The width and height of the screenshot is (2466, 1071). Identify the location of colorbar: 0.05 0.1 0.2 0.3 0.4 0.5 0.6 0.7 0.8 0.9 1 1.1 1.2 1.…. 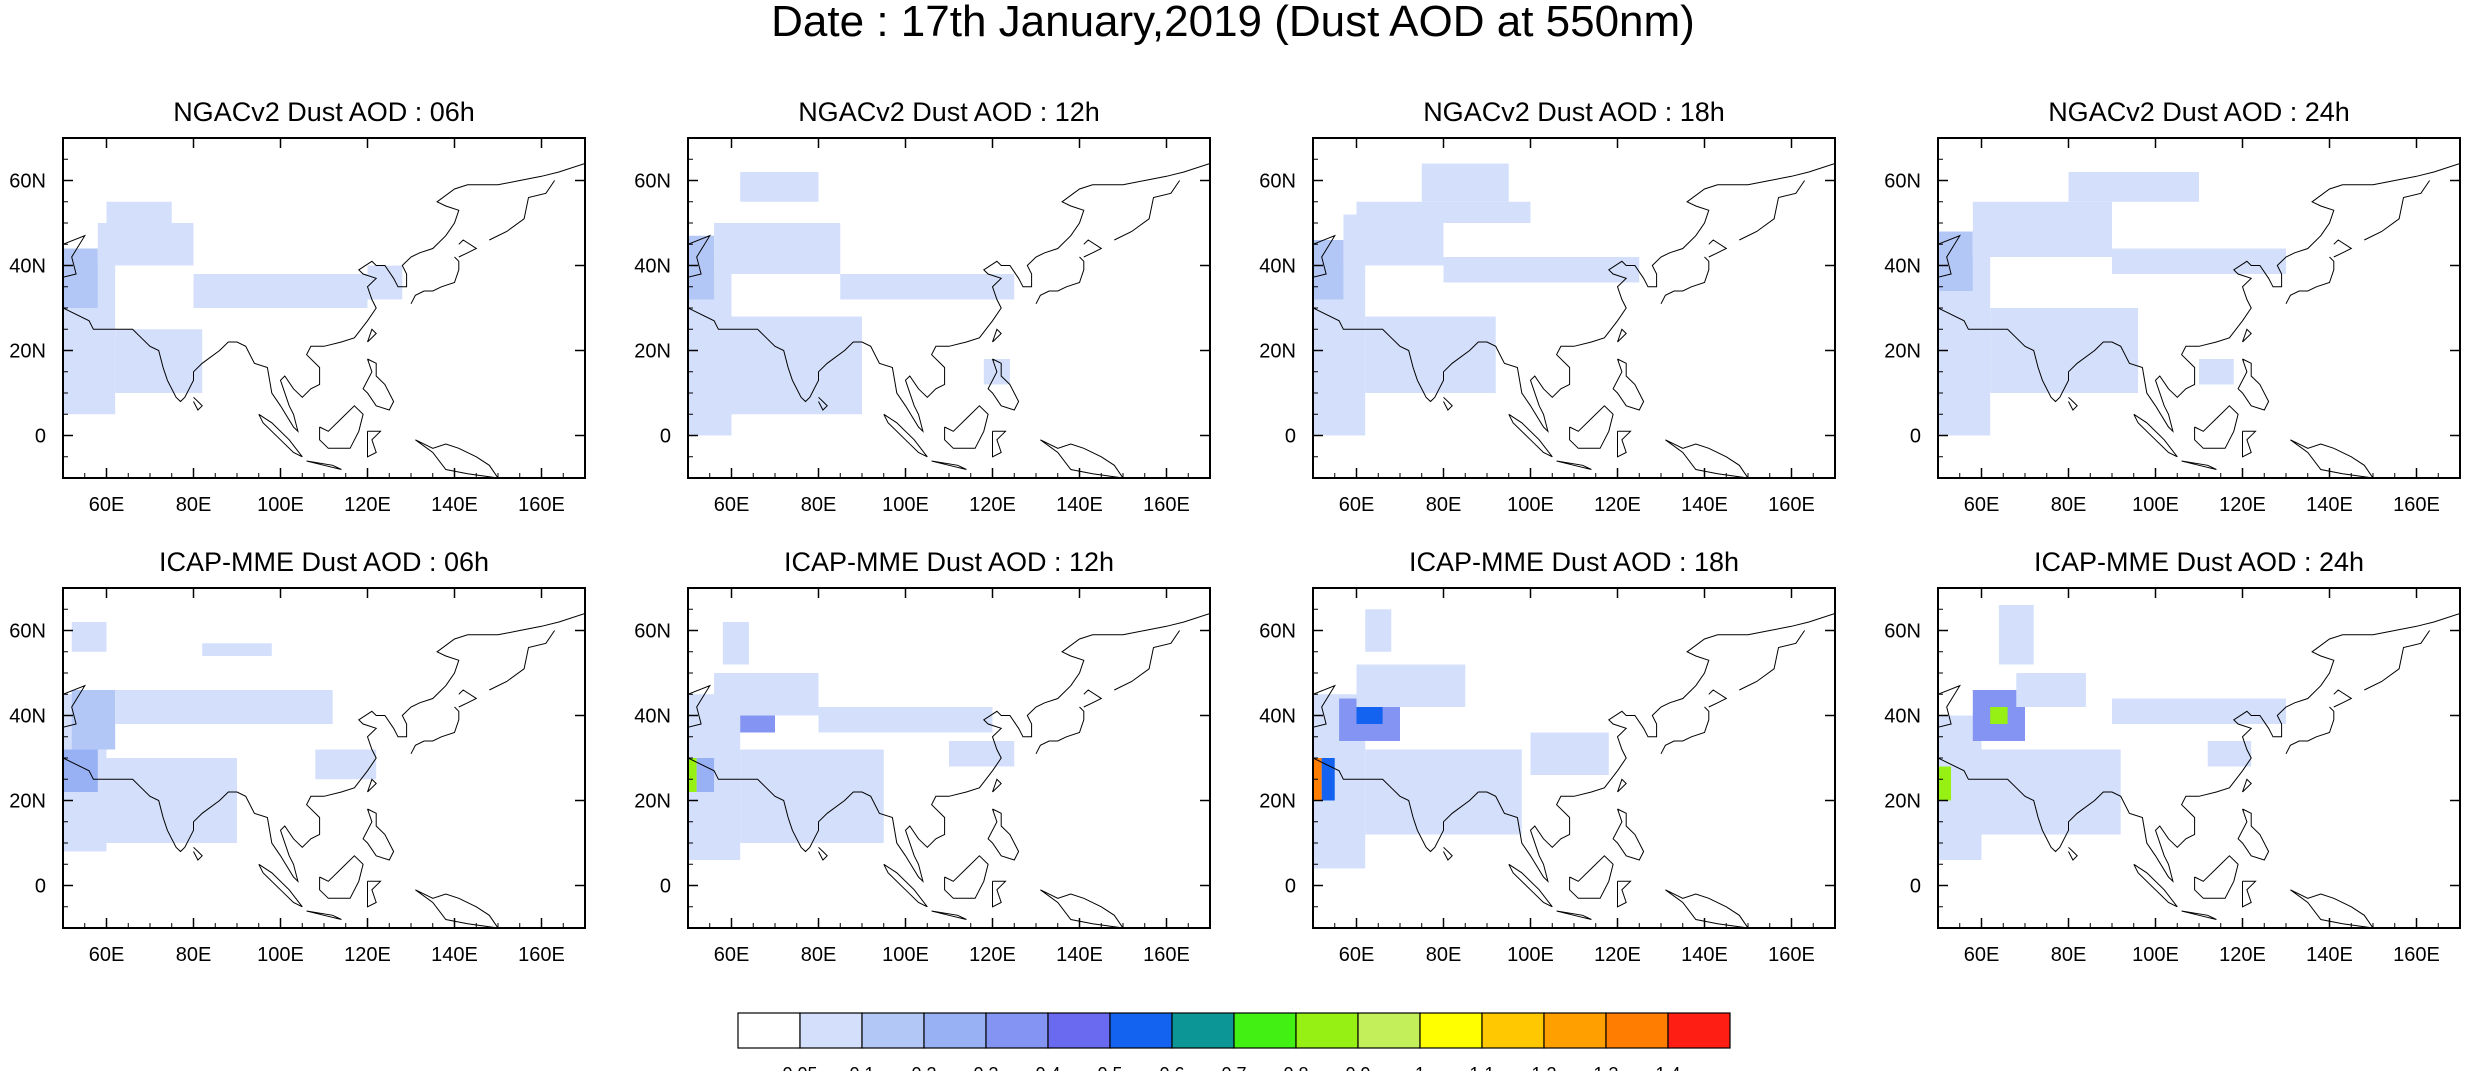
(1234, 1041).